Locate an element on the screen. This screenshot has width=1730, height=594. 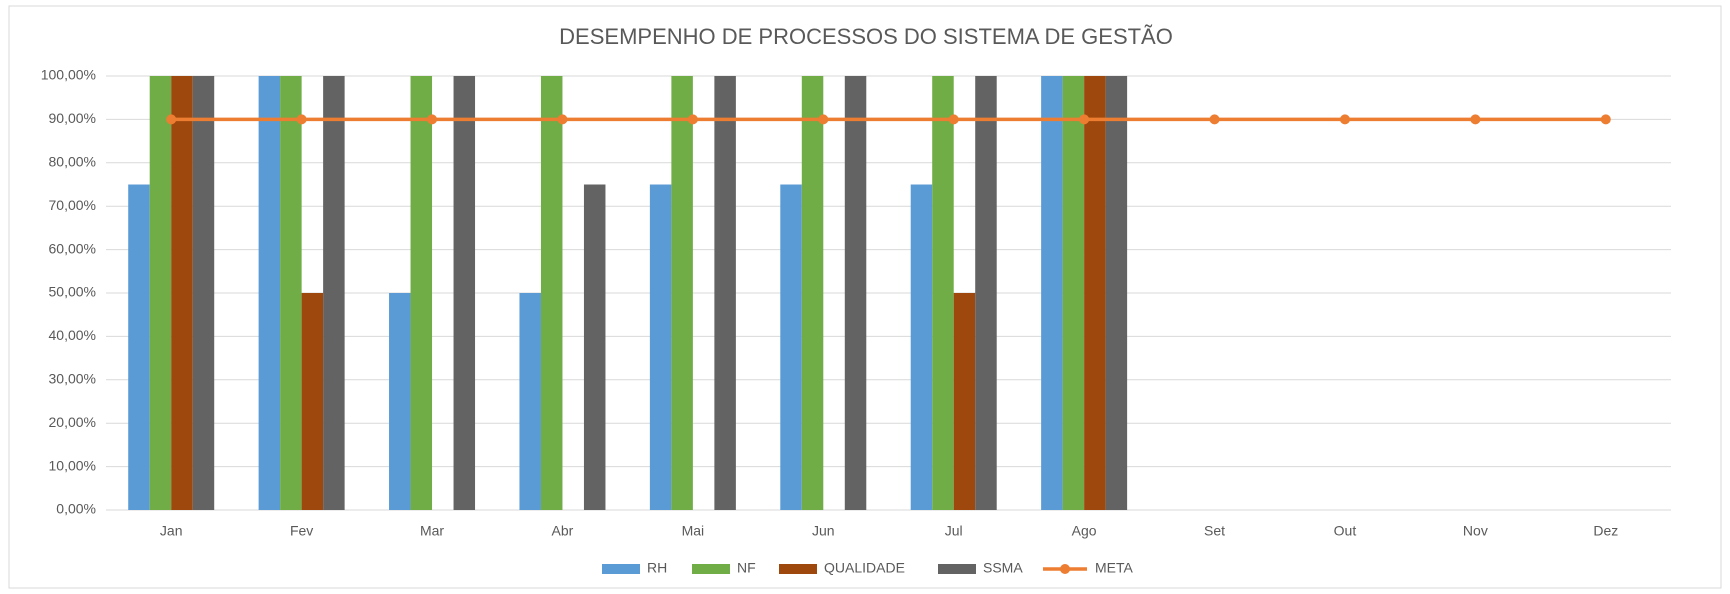
legend-label: NF is located at coordinates (746, 568).